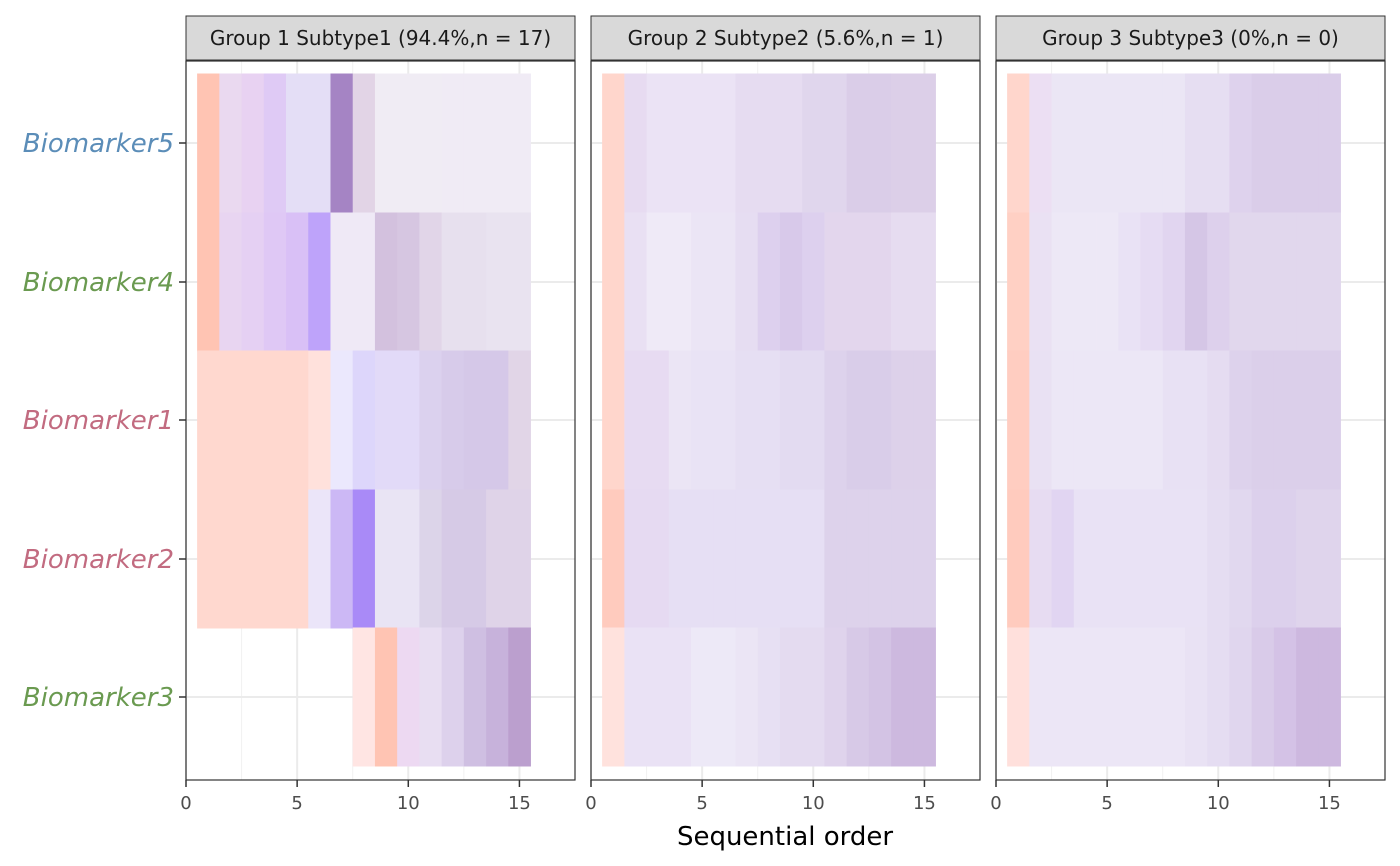  I want to click on panel-1-x-tick-label: 0, so click(185, 803).